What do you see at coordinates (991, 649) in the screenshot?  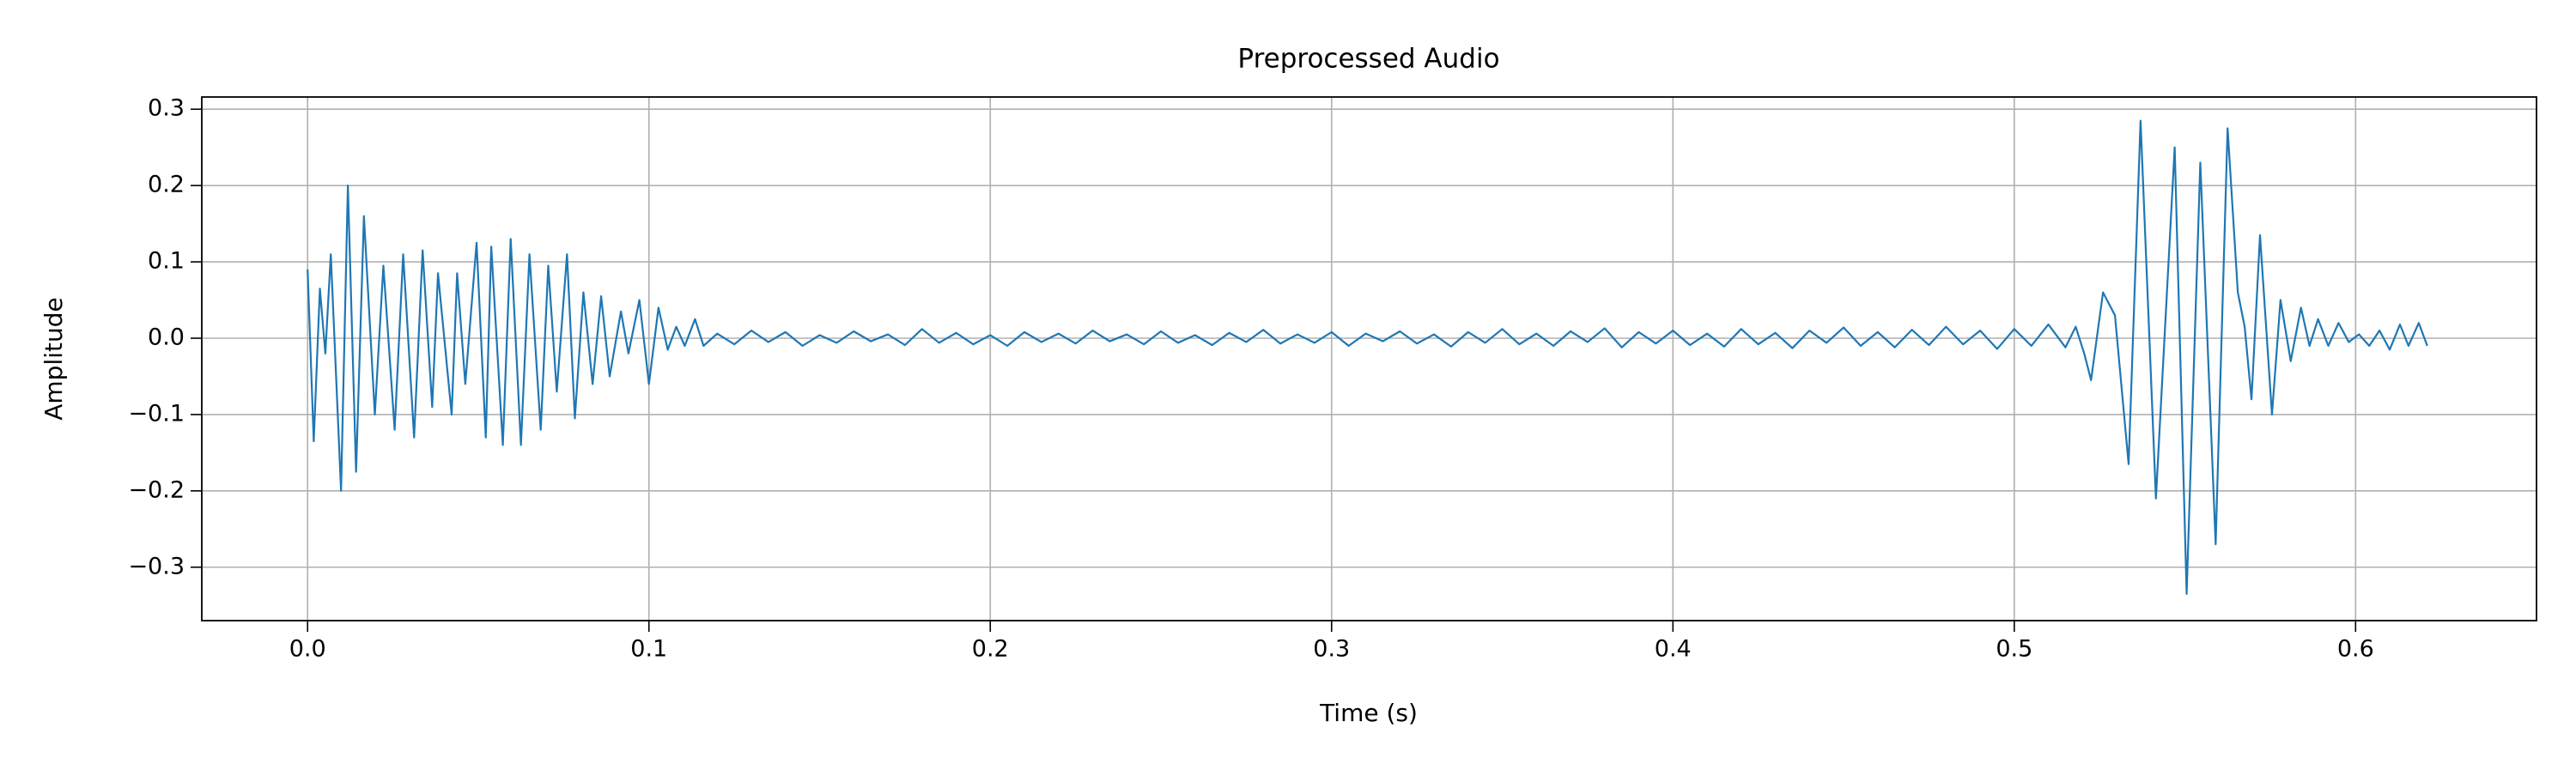 I see `x-tick-label: 0.2` at bounding box center [991, 649].